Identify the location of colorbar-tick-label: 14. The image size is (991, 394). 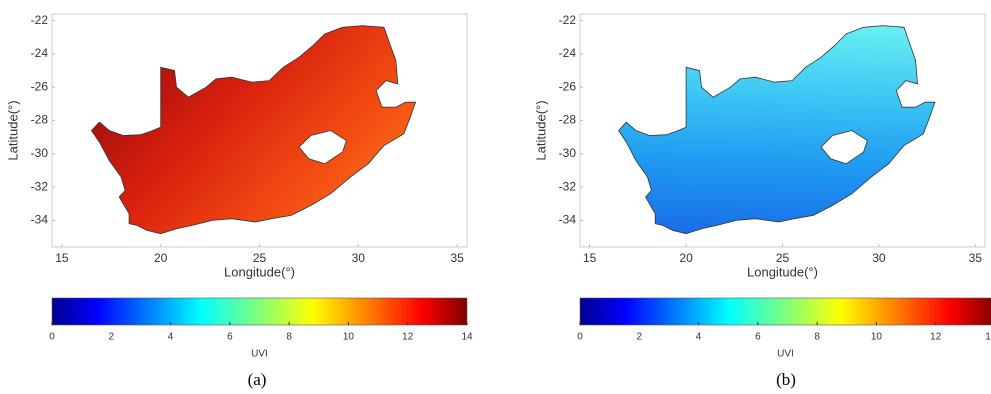
(467, 337).